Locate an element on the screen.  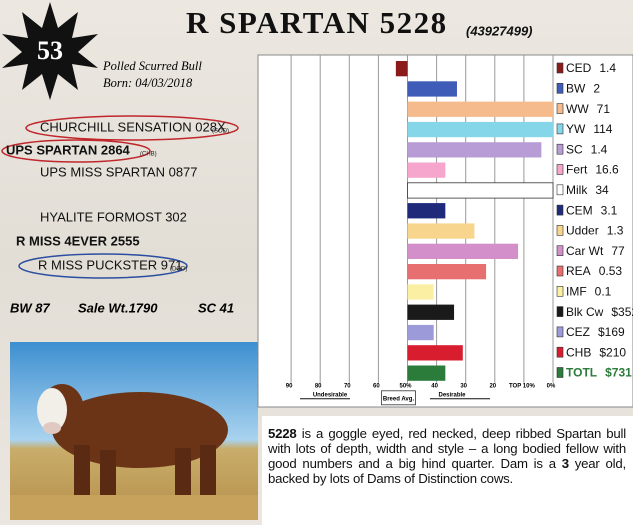
pedigree-name: CHURCHILL SENSATION 028X is located at coordinates (133, 126).